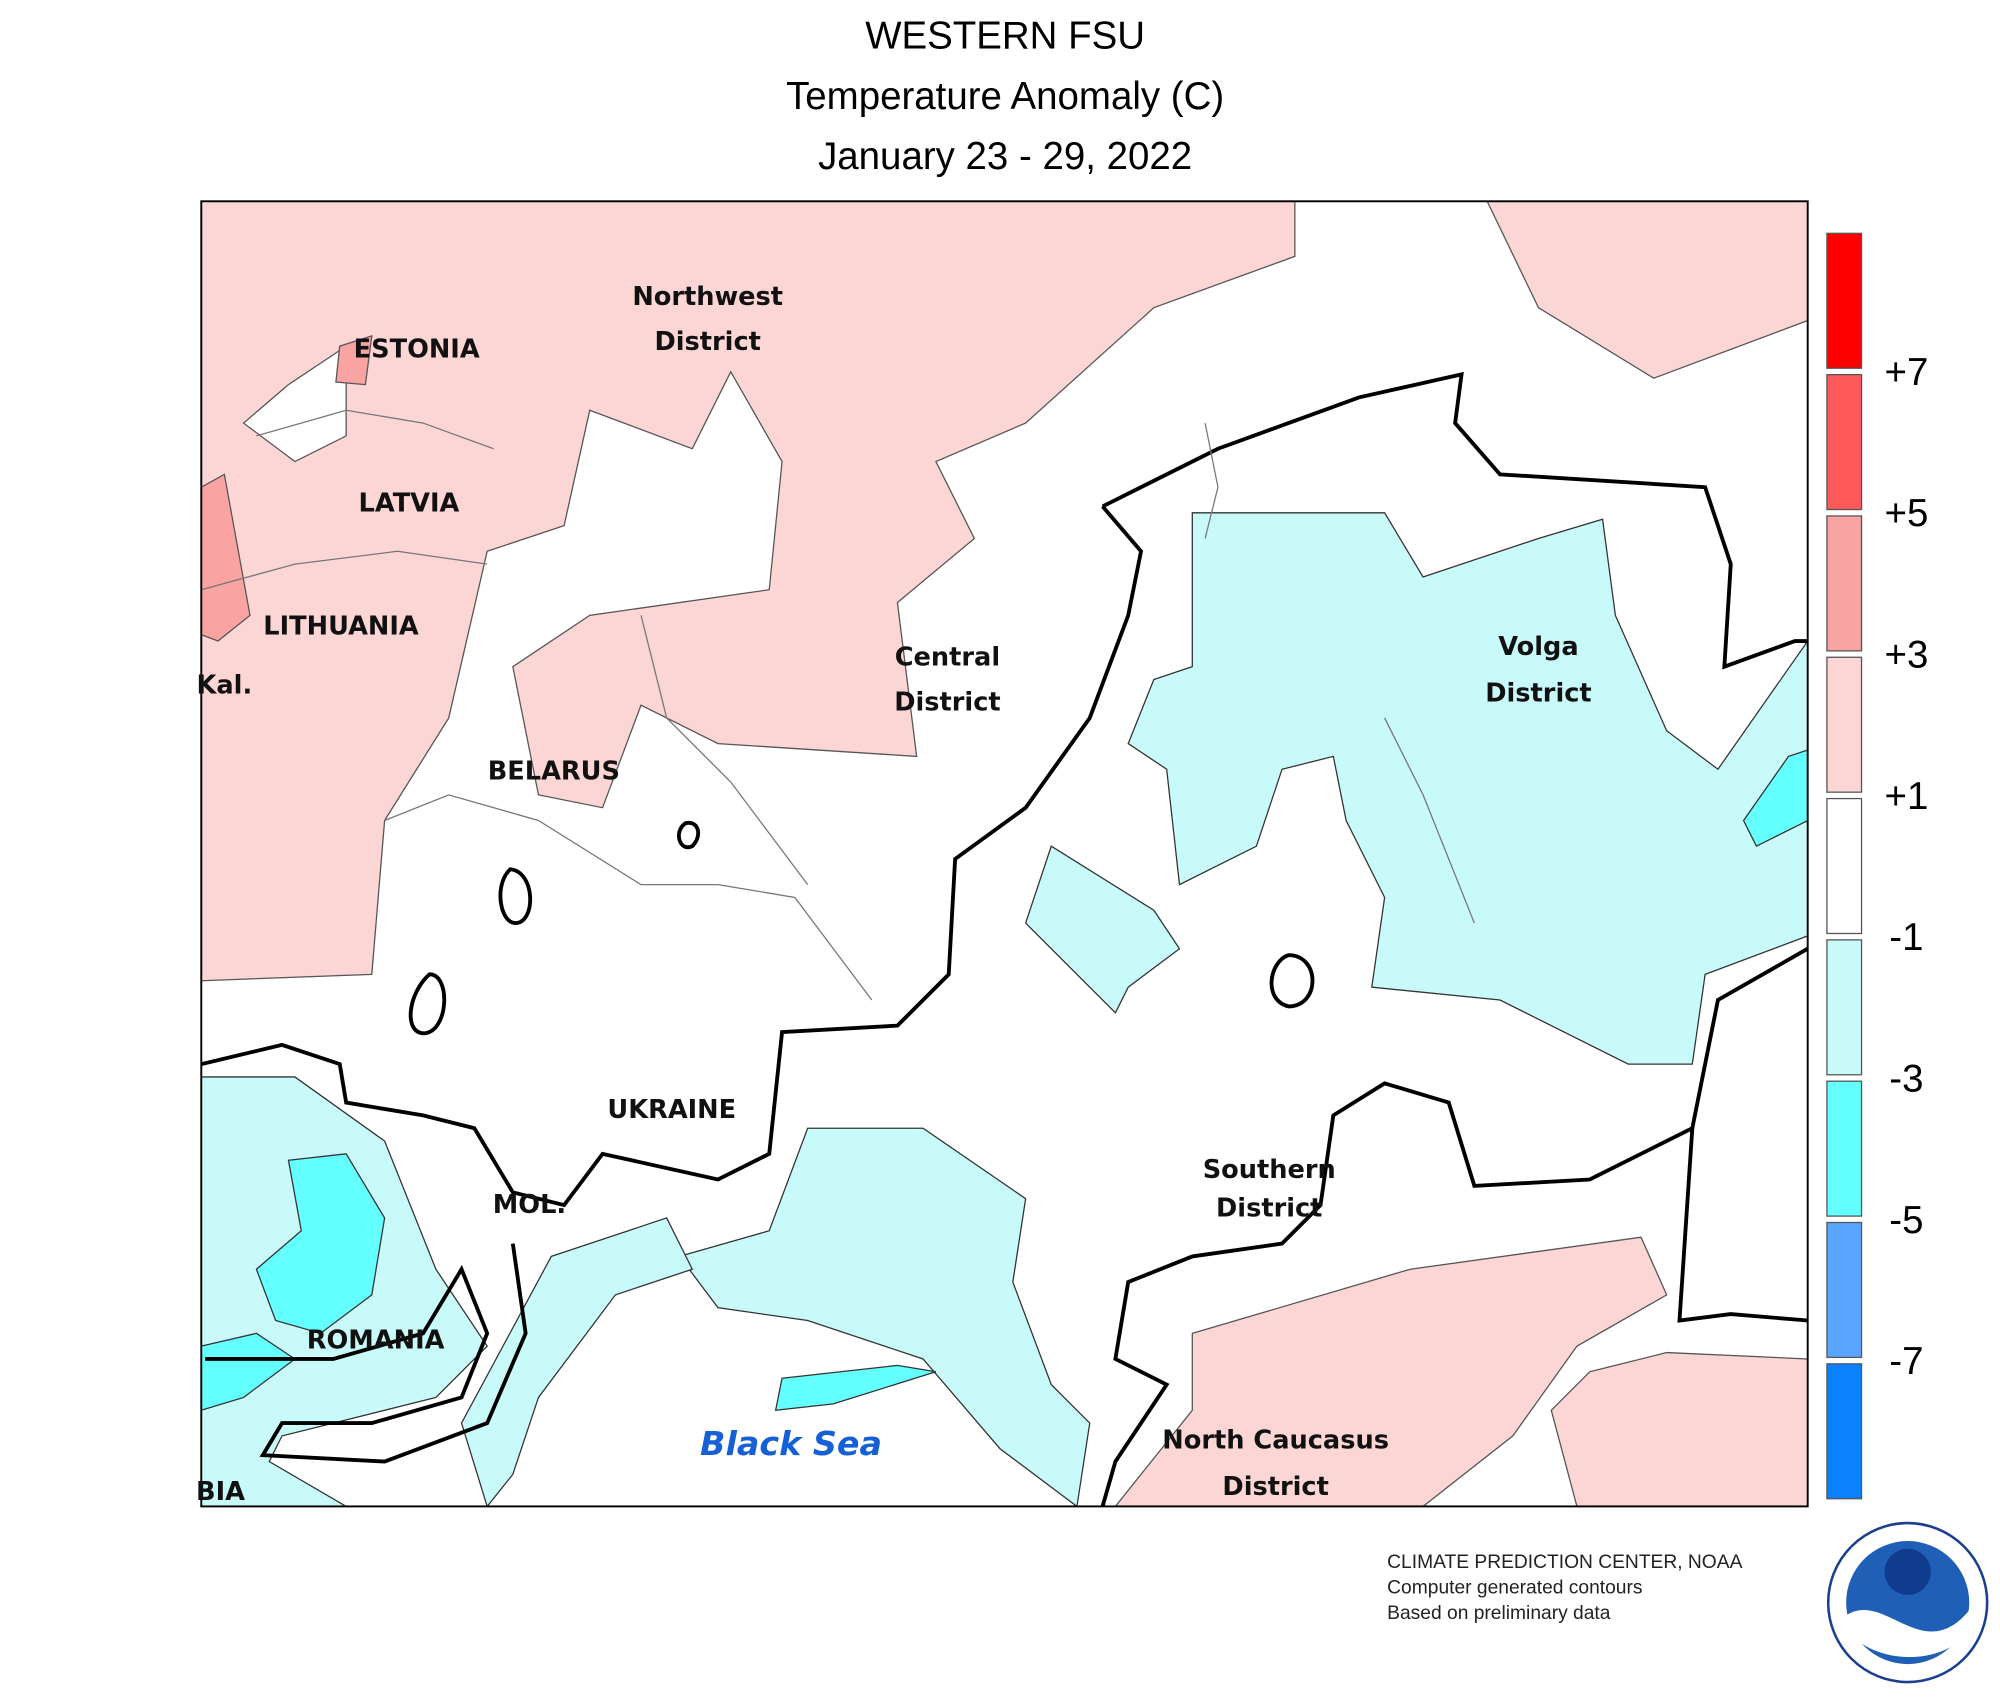  What do you see at coordinates (1005, 36) in the screenshot?
I see `title: WESTERN FSU` at bounding box center [1005, 36].